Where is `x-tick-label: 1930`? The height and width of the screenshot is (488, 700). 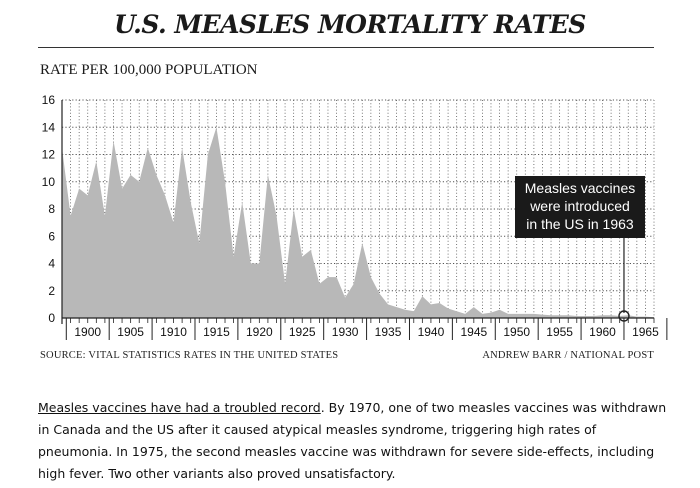 x-tick-label: 1930 is located at coordinates (345, 332).